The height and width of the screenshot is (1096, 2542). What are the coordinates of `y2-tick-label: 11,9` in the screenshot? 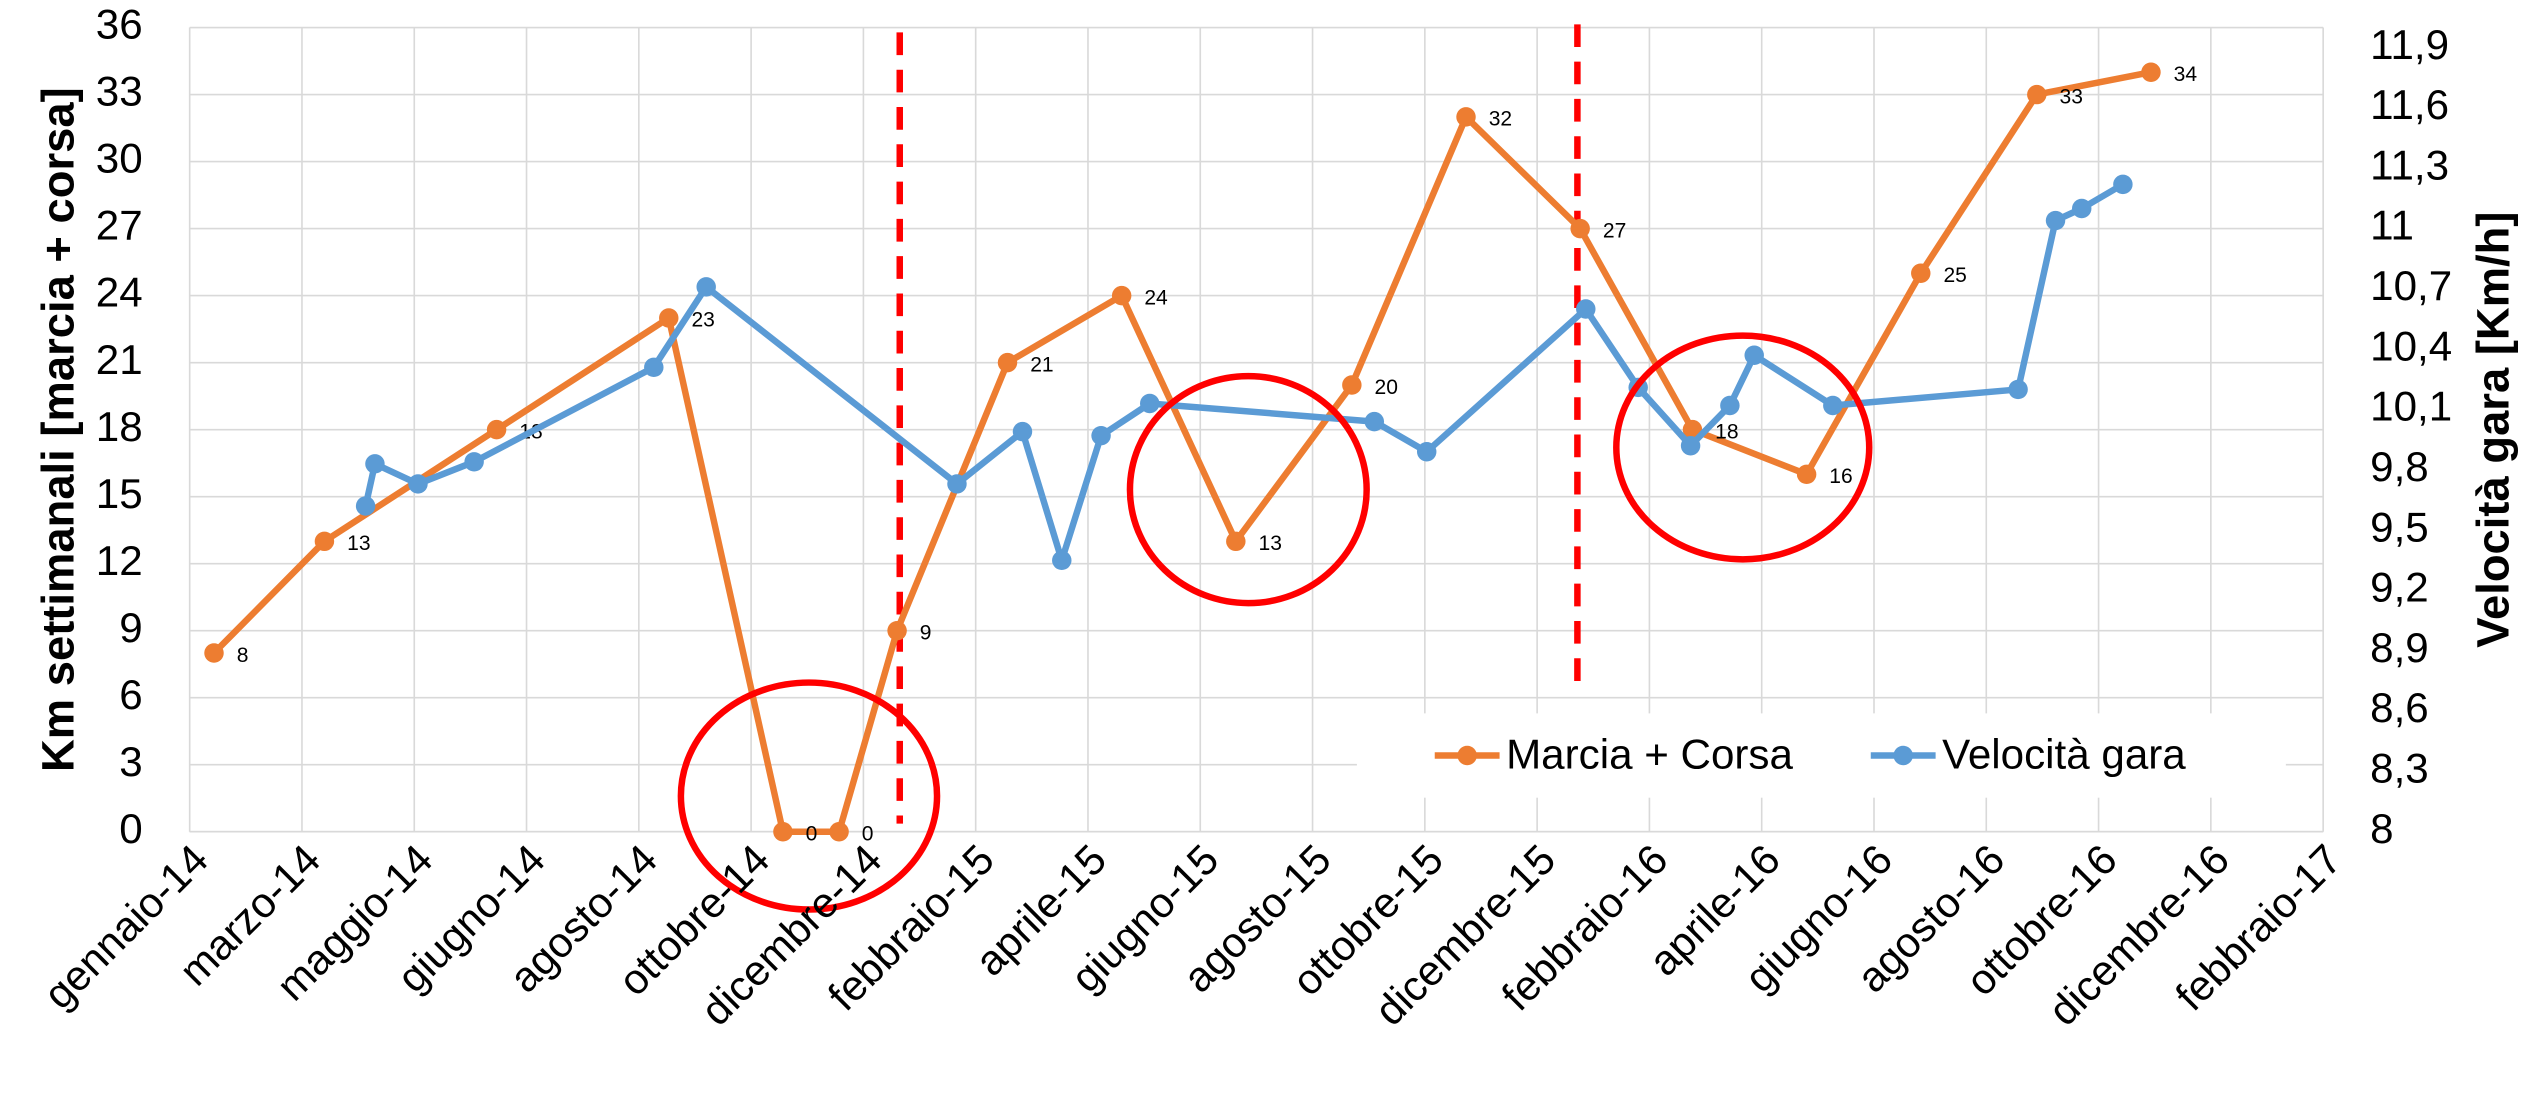 It's located at (2409, 44).